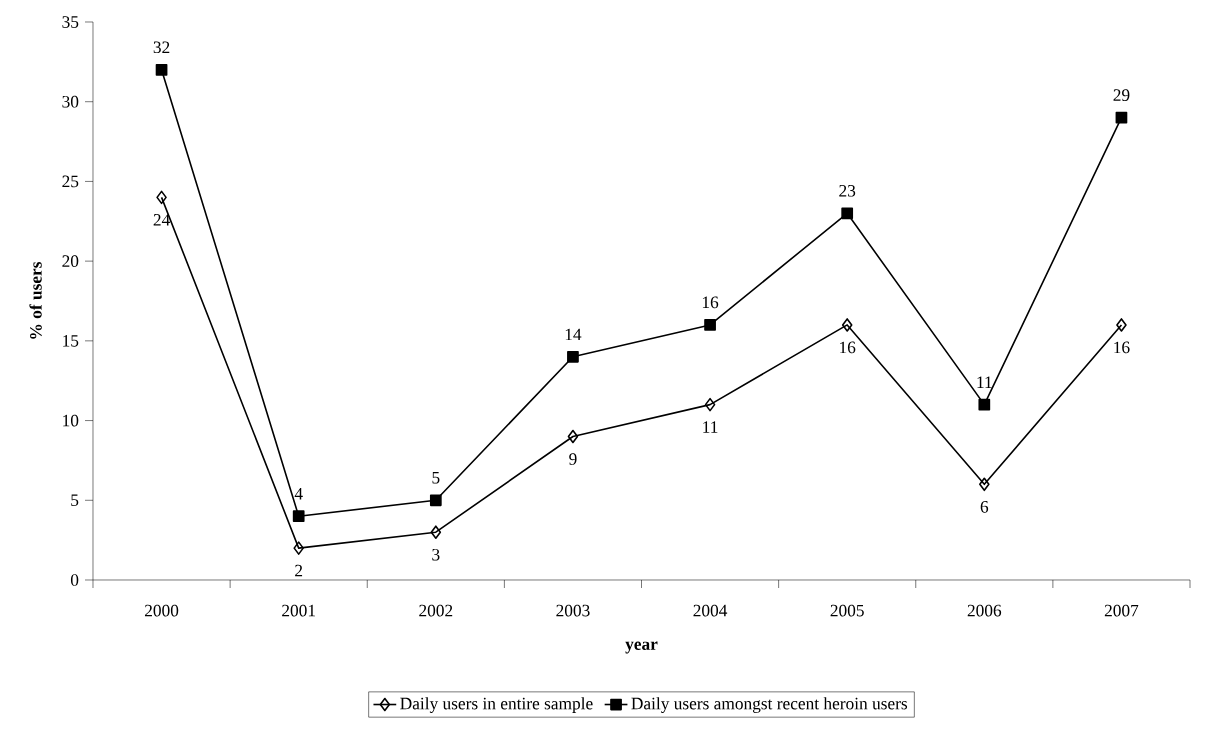 The height and width of the screenshot is (749, 1216). Describe the element at coordinates (573, 610) in the screenshot. I see `x-tick-label: 2003` at that location.